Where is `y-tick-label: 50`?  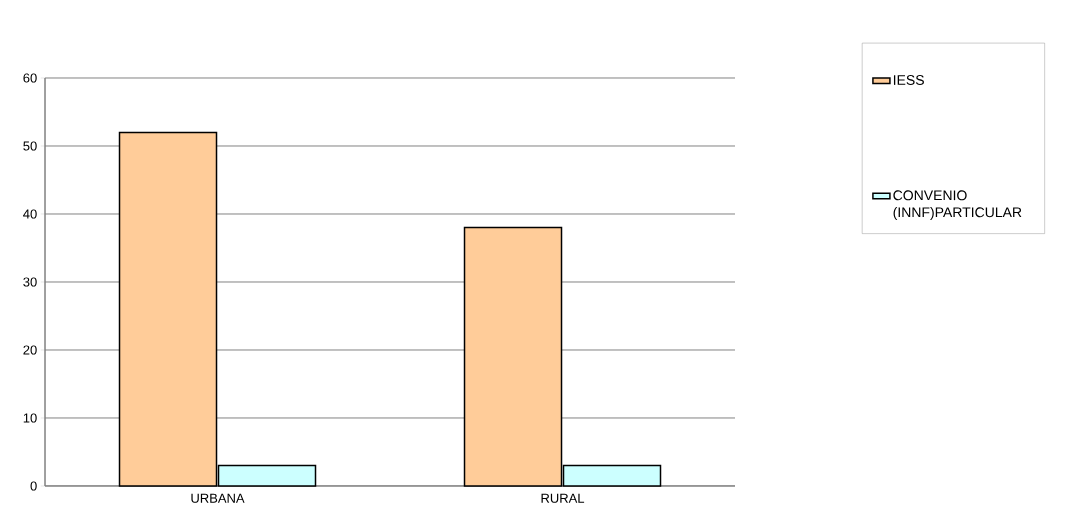 y-tick-label: 50 is located at coordinates (30, 146).